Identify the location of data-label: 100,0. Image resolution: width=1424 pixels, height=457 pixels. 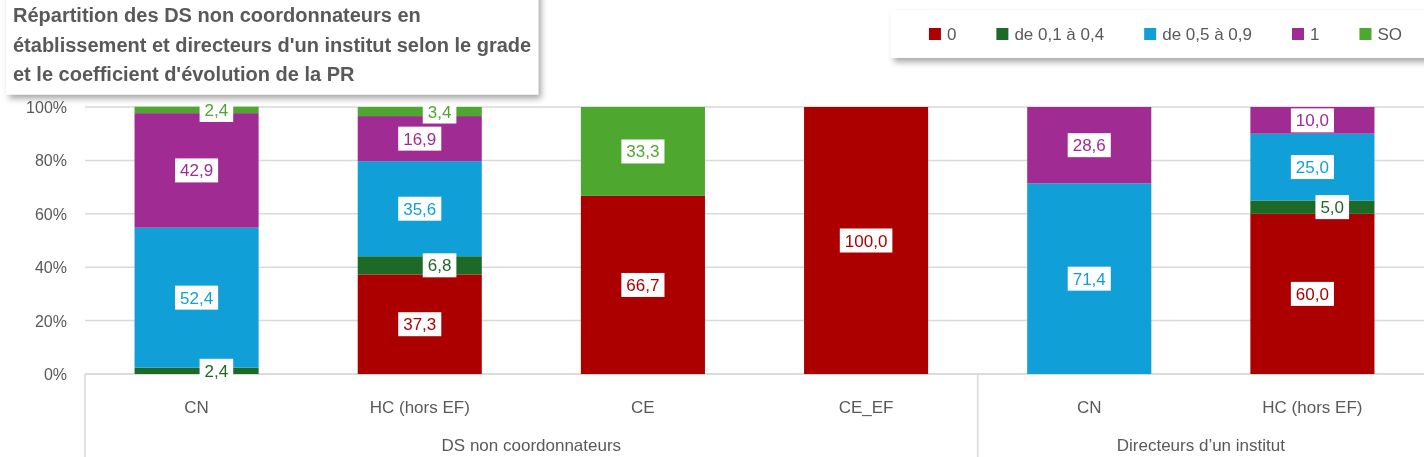
(866, 240).